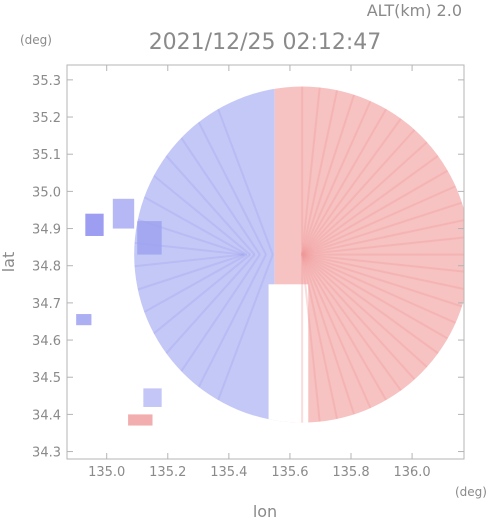 The height and width of the screenshot is (521, 491). What do you see at coordinates (46, 341) in the screenshot?
I see `y-tick-label: 34.6` at bounding box center [46, 341].